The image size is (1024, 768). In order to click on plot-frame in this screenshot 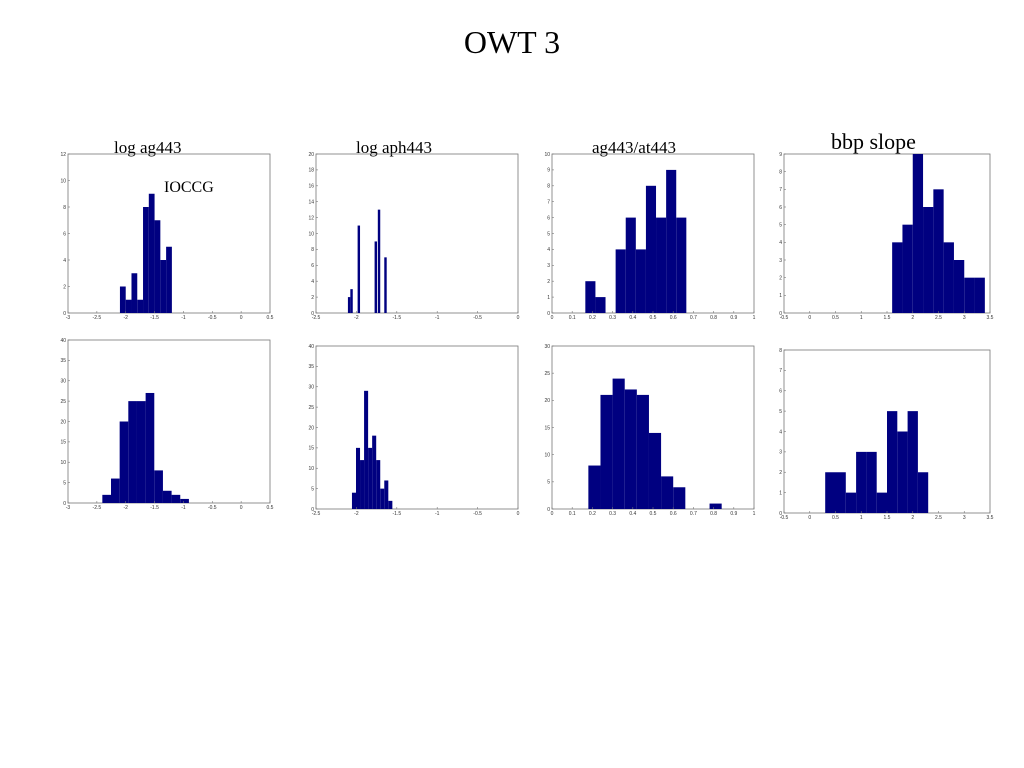, I will do `click(169, 421)`.